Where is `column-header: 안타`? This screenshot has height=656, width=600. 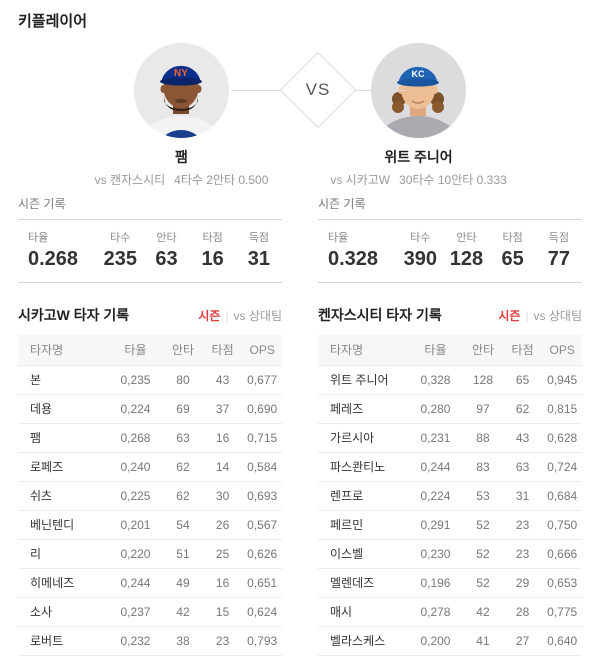 column-header: 안타 is located at coordinates (183, 350).